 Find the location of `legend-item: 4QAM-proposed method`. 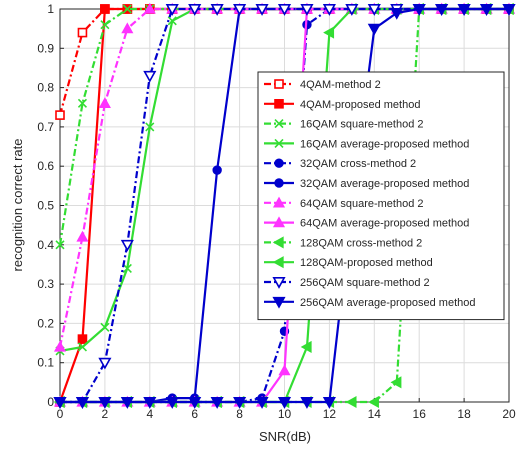

legend-item: 4QAM-proposed method is located at coordinates (342, 105).